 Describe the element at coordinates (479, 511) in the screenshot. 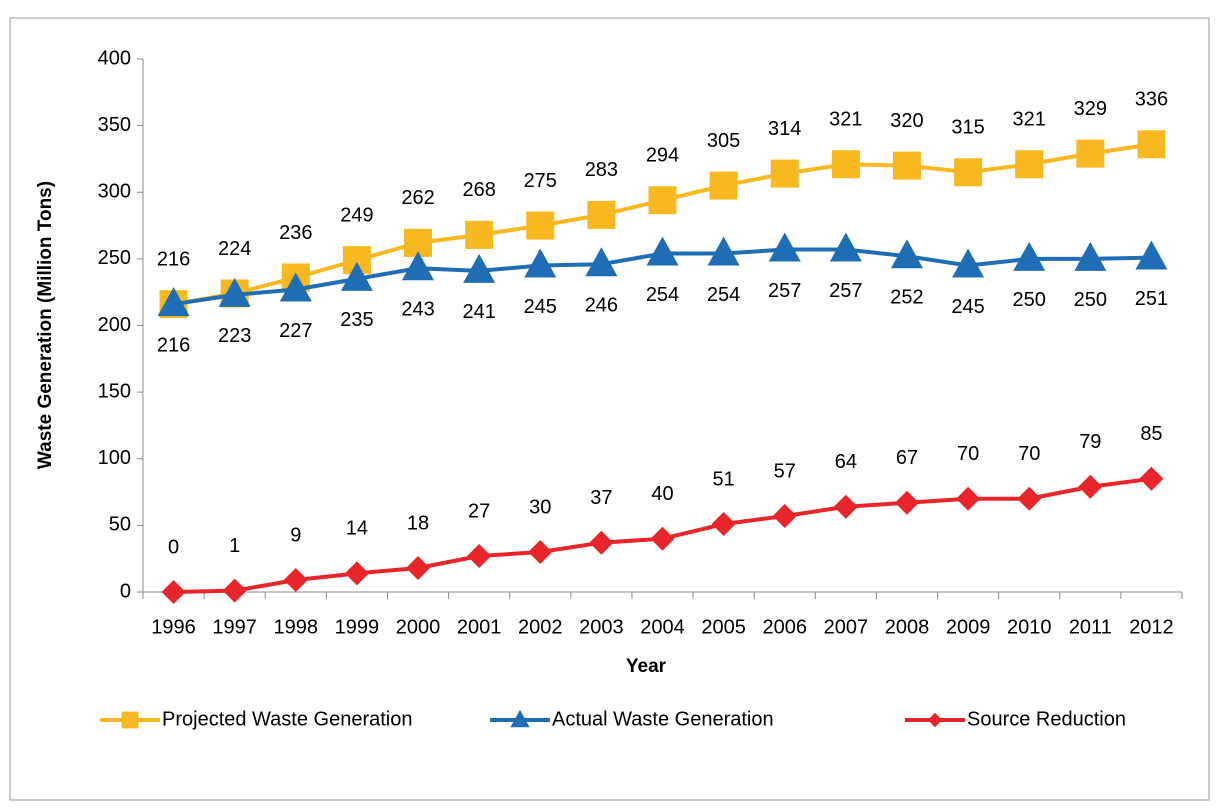

I see `data-label: 27` at that location.